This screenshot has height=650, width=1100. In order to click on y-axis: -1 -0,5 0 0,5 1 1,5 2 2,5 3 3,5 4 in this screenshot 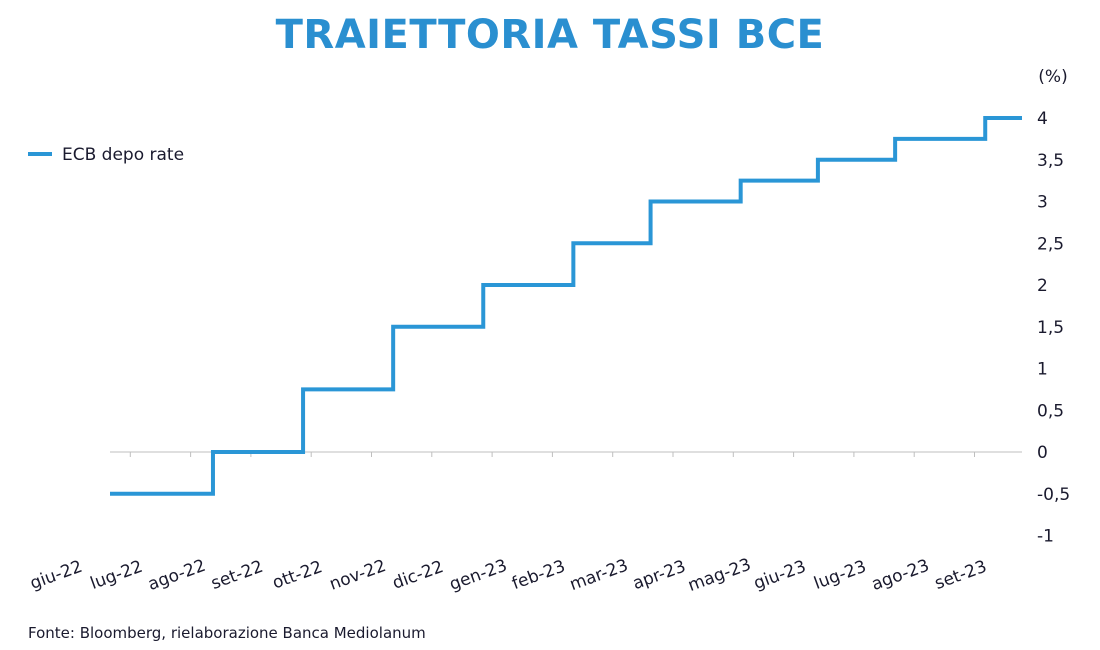, I will do `click(1053, 328)`.